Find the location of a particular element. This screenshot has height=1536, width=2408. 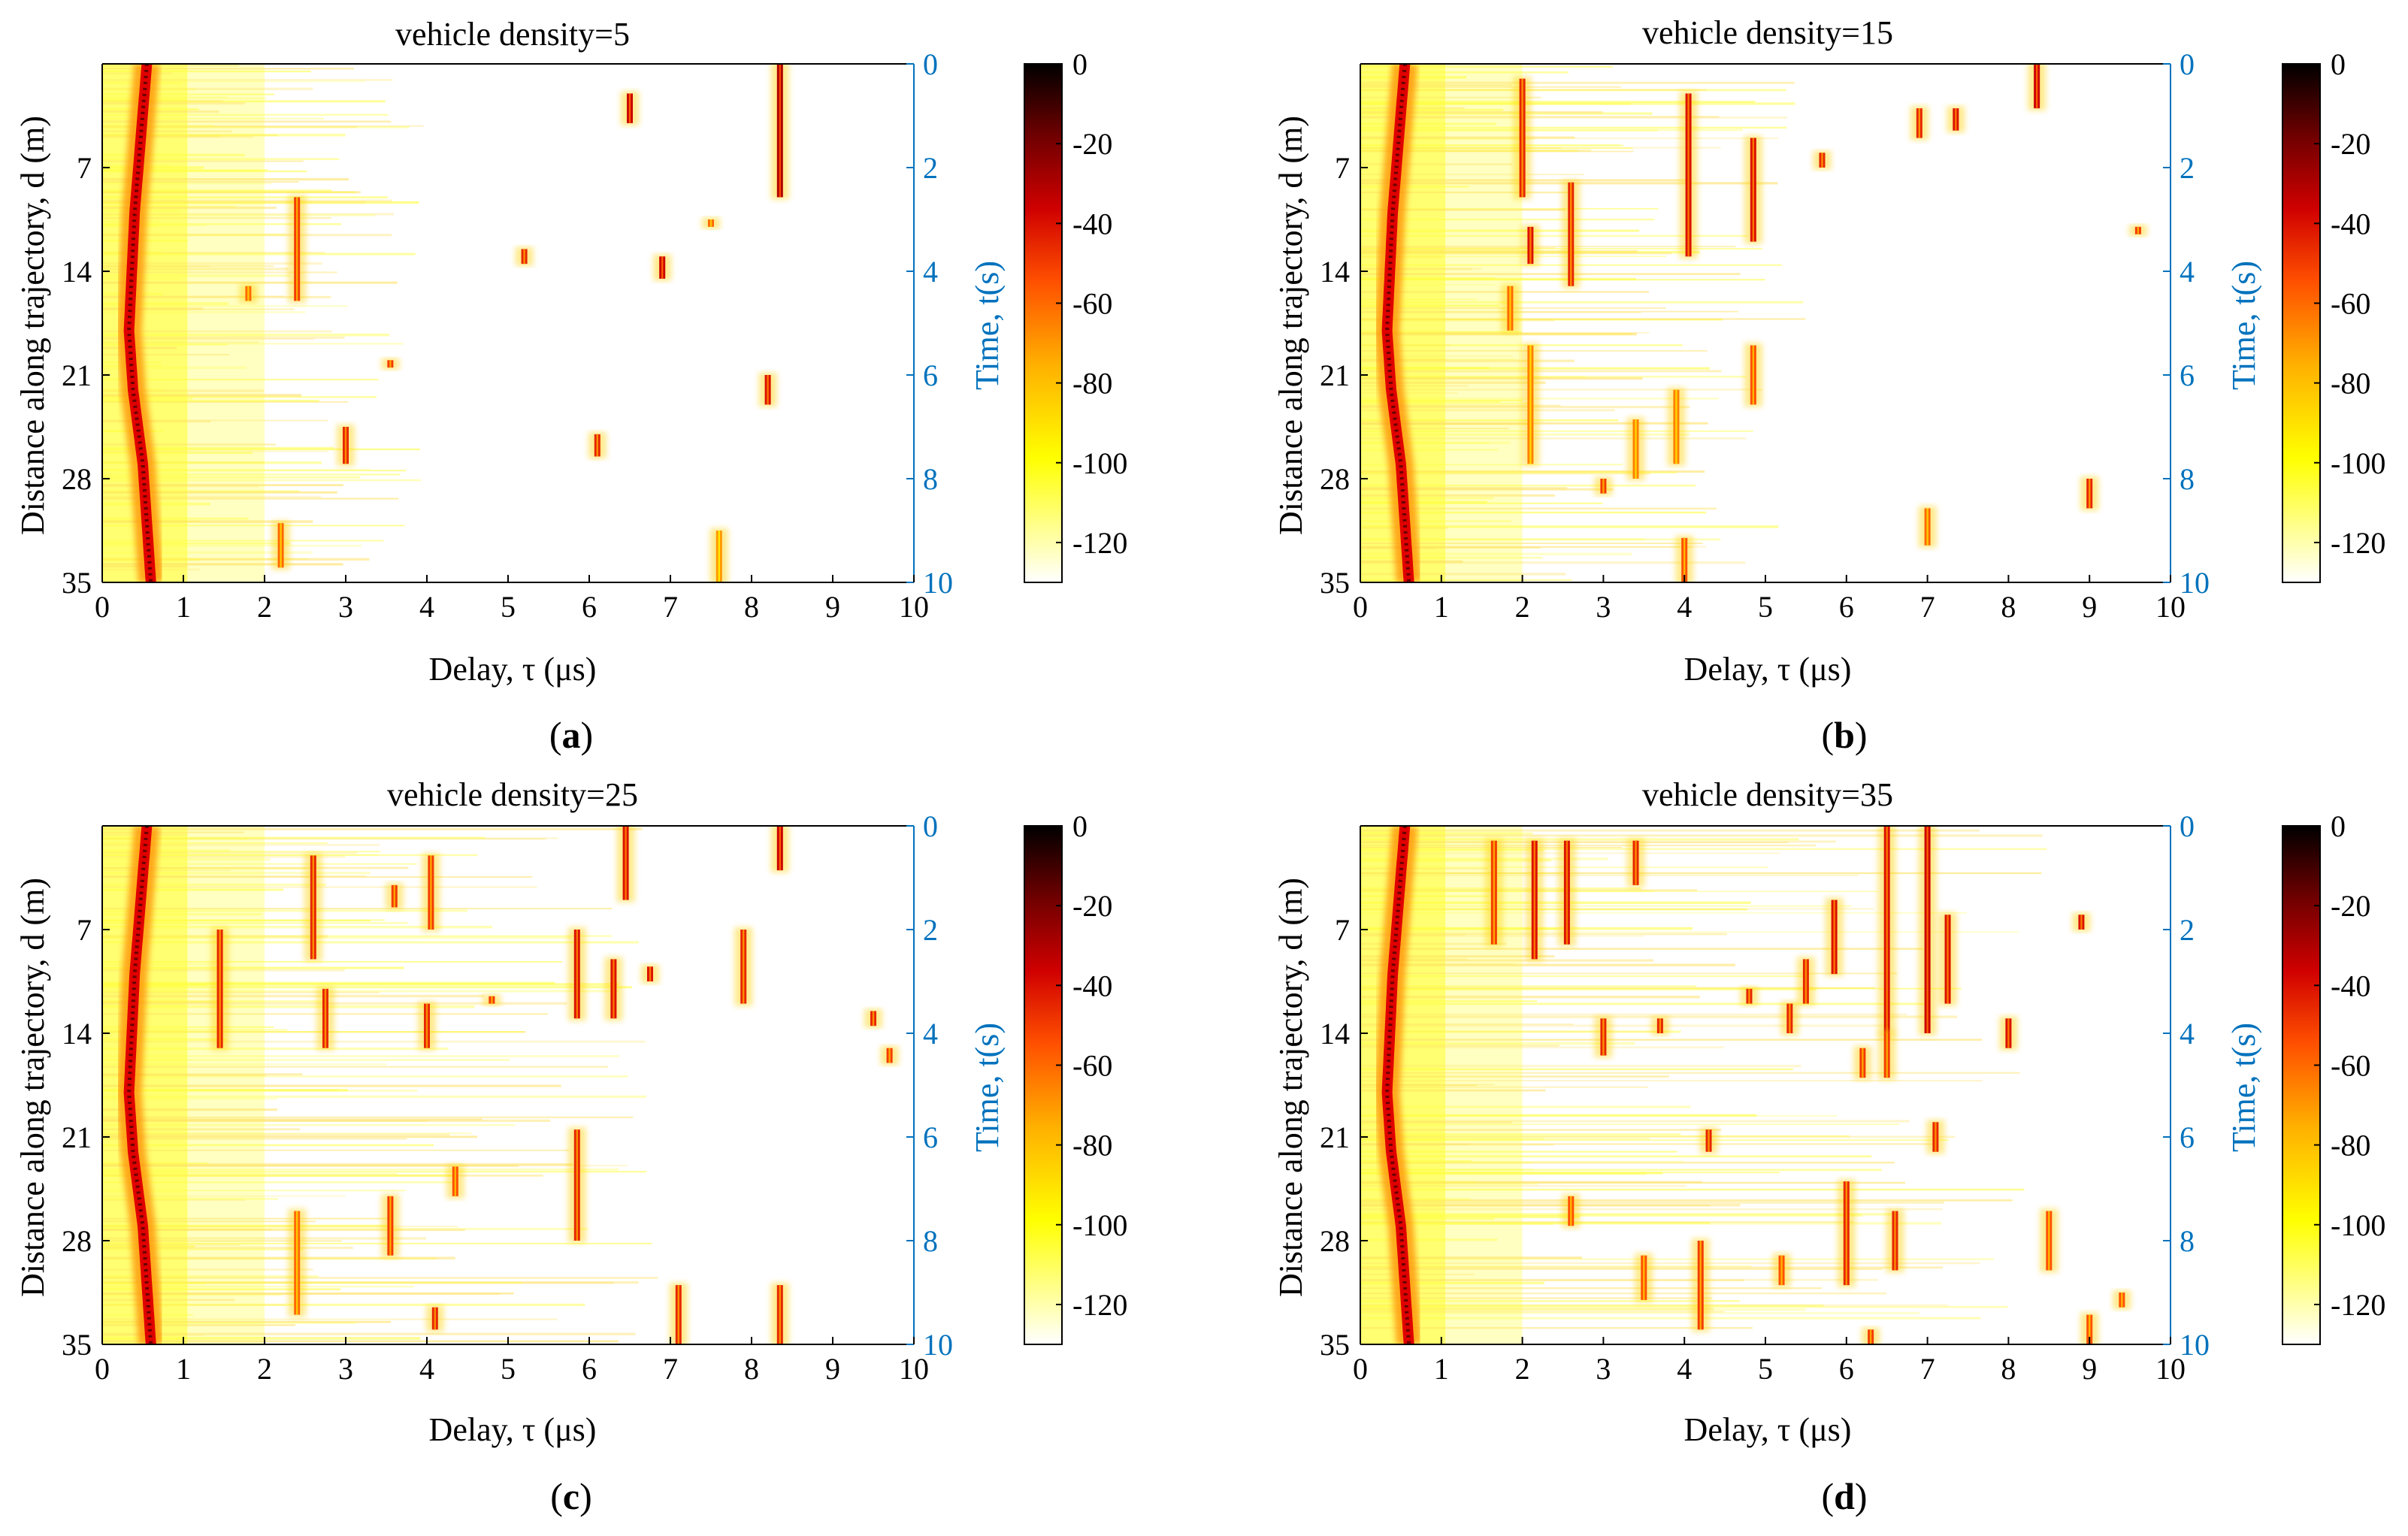

panel-c-y-label: Distance along trajectory, d (m) is located at coordinates (32, 1087).